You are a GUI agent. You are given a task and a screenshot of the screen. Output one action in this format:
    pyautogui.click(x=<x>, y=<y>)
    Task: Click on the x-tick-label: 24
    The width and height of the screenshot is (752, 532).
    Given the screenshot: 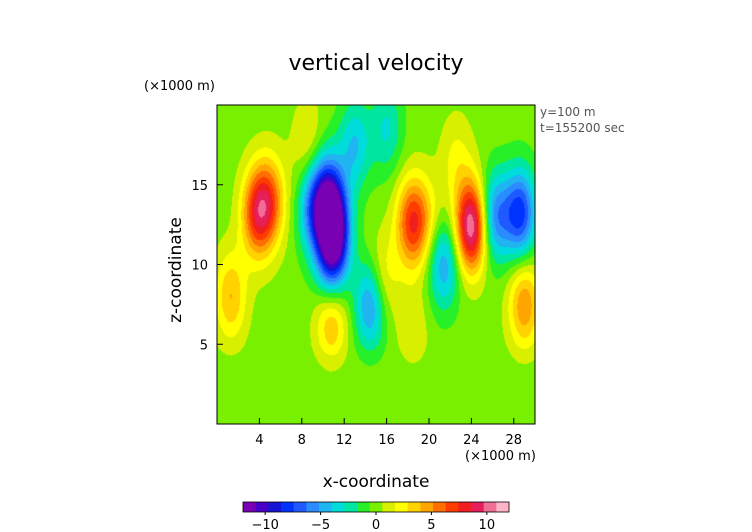 What is the action you would take?
    pyautogui.click(x=471, y=440)
    